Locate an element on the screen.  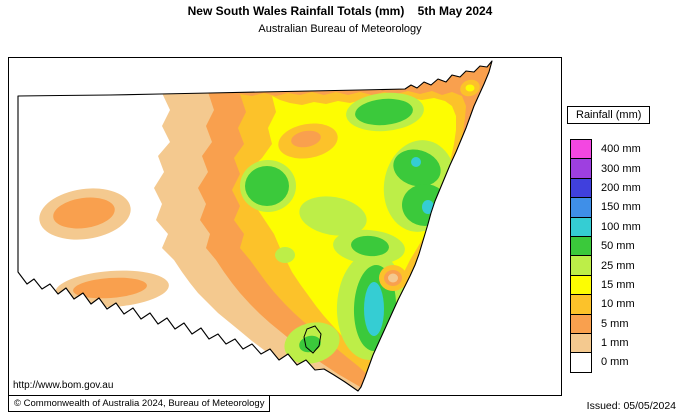
legend-label: 400 mm is located at coordinates (621, 149).